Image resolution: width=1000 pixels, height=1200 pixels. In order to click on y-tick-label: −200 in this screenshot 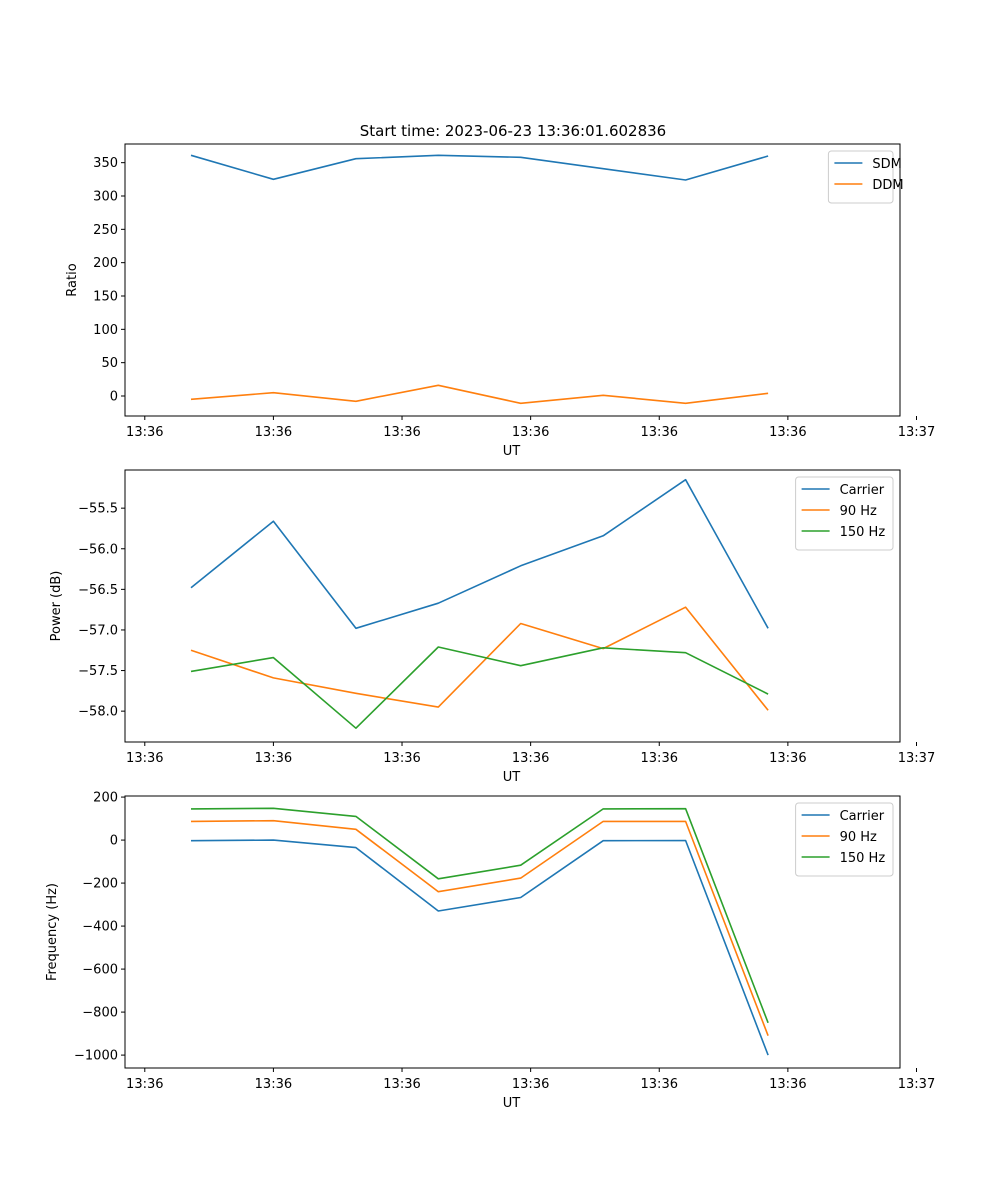, I will do `click(100, 884)`.